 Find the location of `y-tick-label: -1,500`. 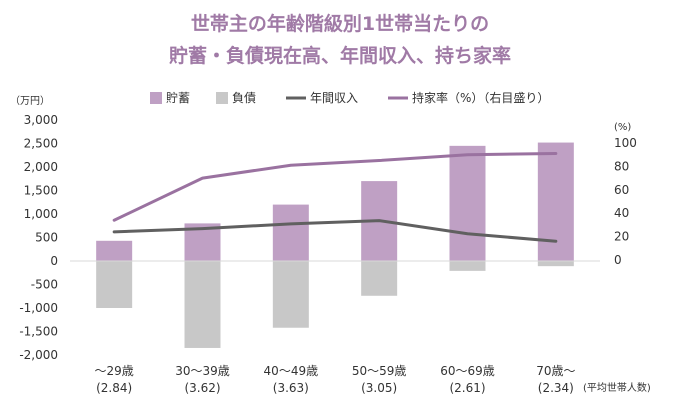

y-tick-label: -1,500 is located at coordinates (38, 332).